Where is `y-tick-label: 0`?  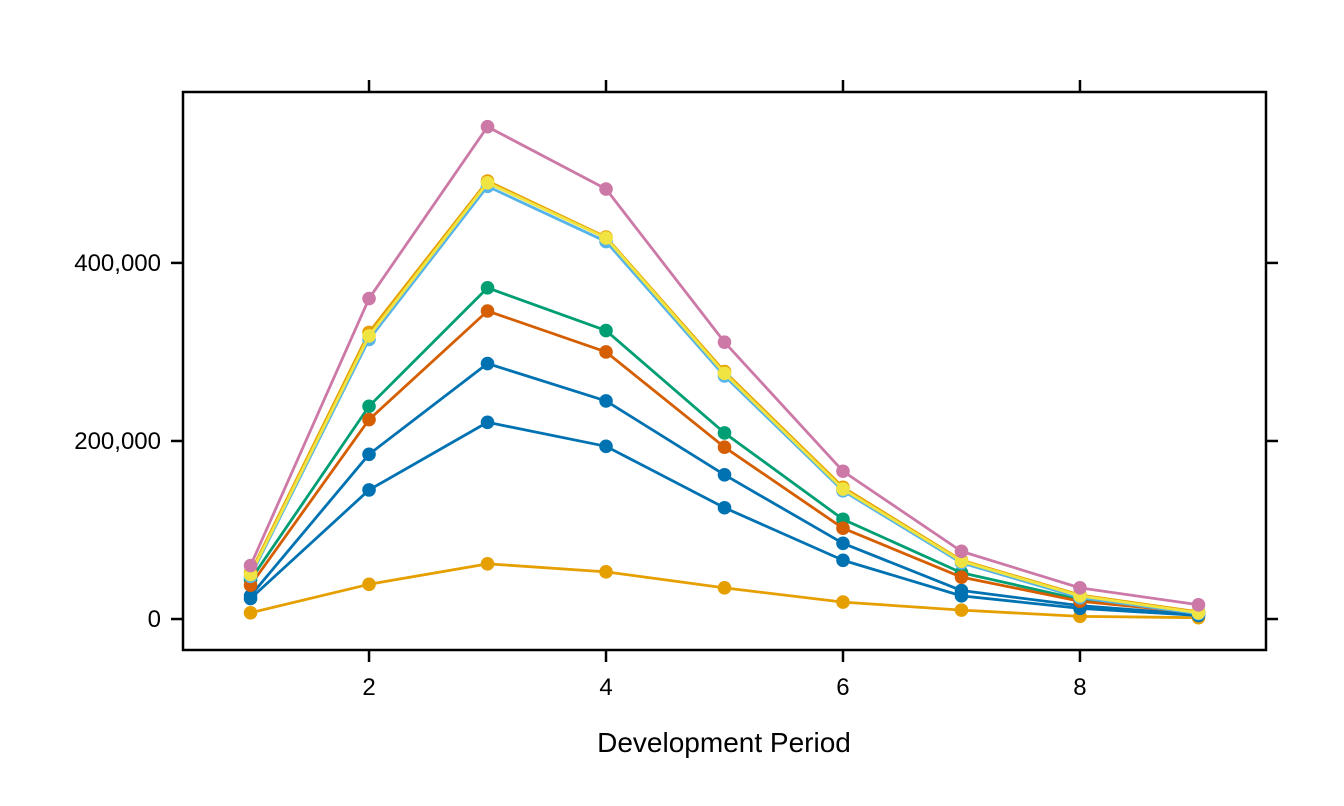 y-tick-label: 0 is located at coordinates (154, 619).